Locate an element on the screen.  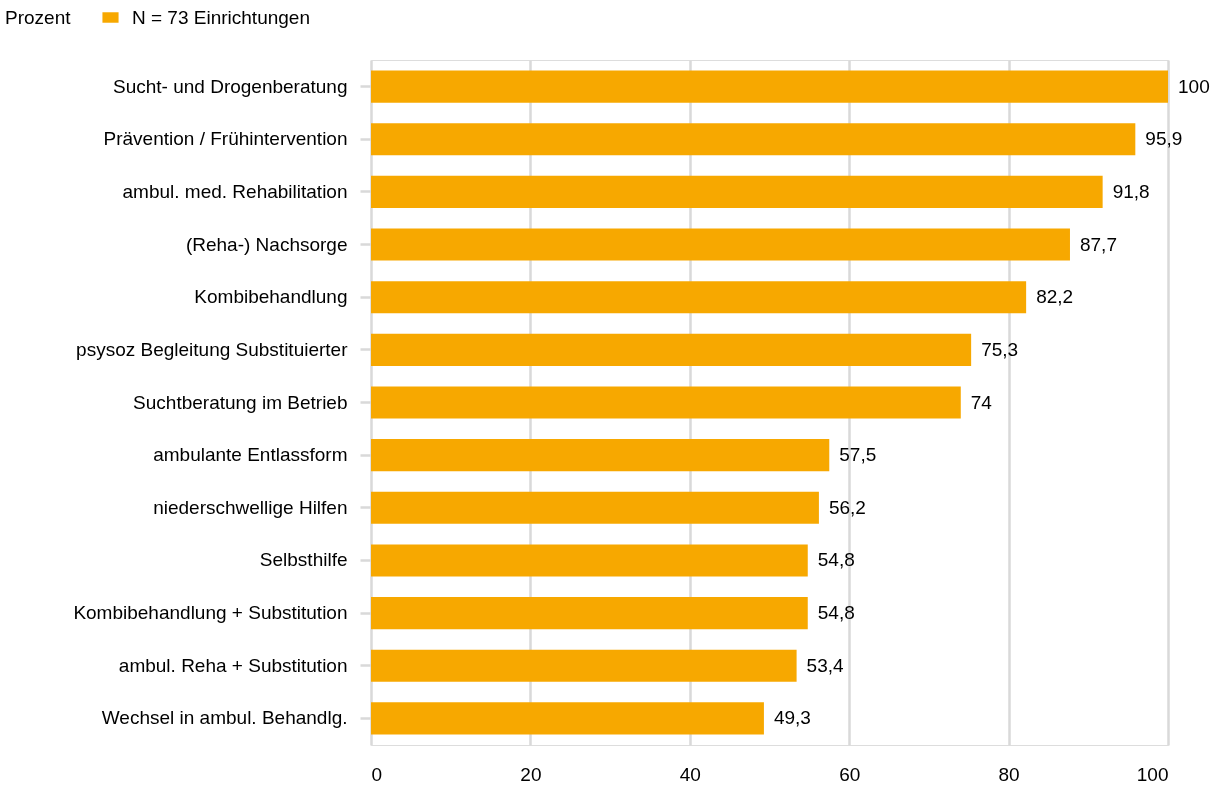
y-tick-label: Sucht- und Drogenberatung is located at coordinates (230, 86).